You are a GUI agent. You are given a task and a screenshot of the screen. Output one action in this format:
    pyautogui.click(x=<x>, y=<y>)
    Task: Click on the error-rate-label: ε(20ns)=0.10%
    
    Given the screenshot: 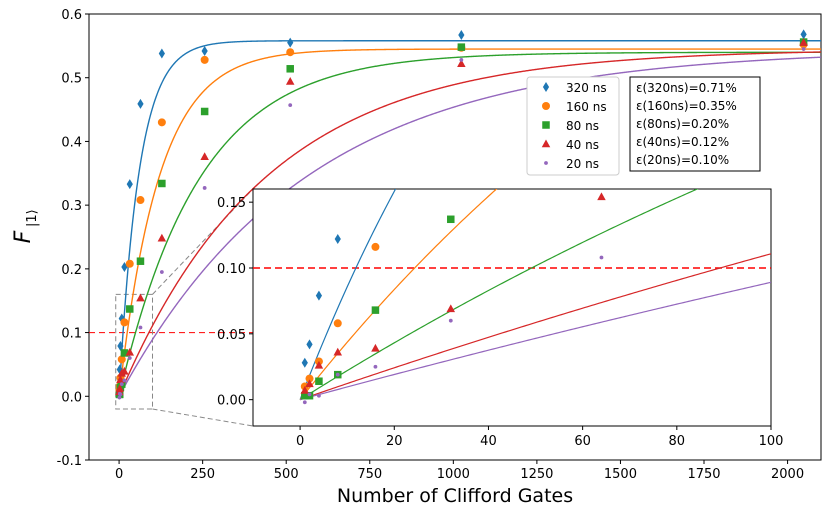 What is the action you would take?
    pyautogui.click(x=682, y=160)
    